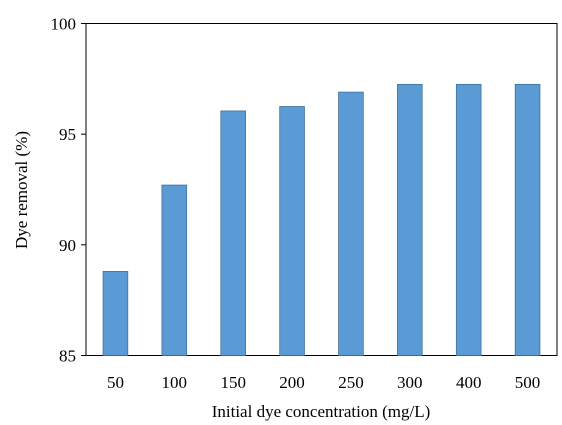 This screenshot has height=425, width=562. Describe the element at coordinates (67, 356) in the screenshot. I see `y-tick-label-85: 85` at that location.